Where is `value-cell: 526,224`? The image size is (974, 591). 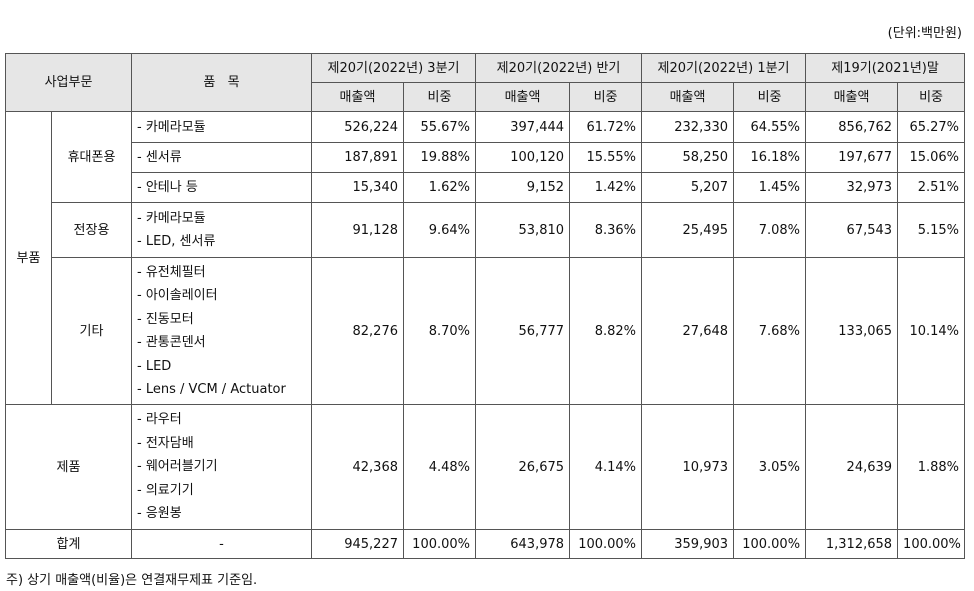 value-cell: 526,224 is located at coordinates (357, 127).